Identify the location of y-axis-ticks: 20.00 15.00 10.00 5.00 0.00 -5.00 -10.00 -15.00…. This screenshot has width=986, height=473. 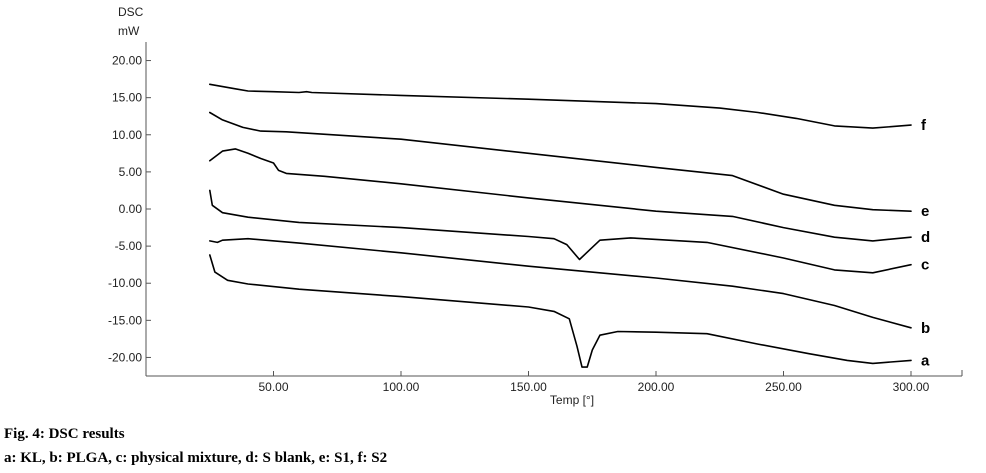
(129, 209).